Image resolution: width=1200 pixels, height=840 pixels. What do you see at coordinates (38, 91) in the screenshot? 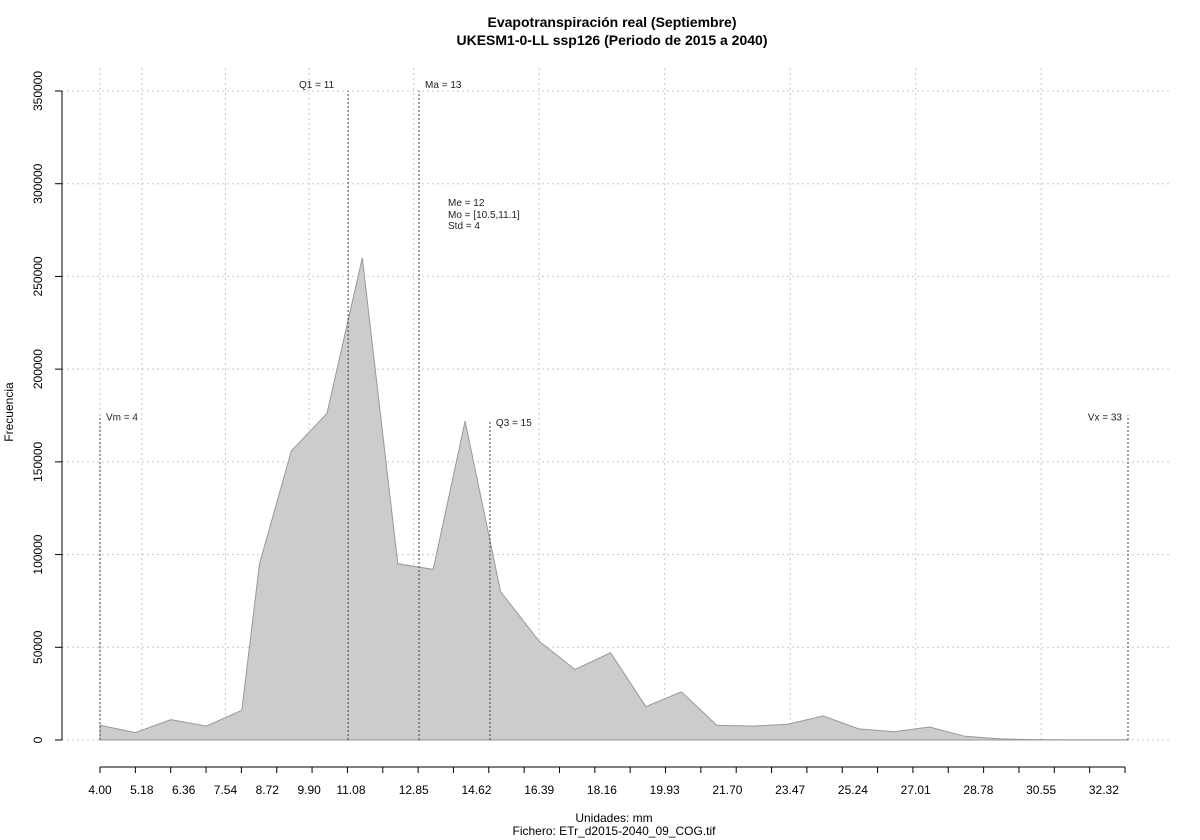
I see `y-tick-label-7: 350000` at bounding box center [38, 91].